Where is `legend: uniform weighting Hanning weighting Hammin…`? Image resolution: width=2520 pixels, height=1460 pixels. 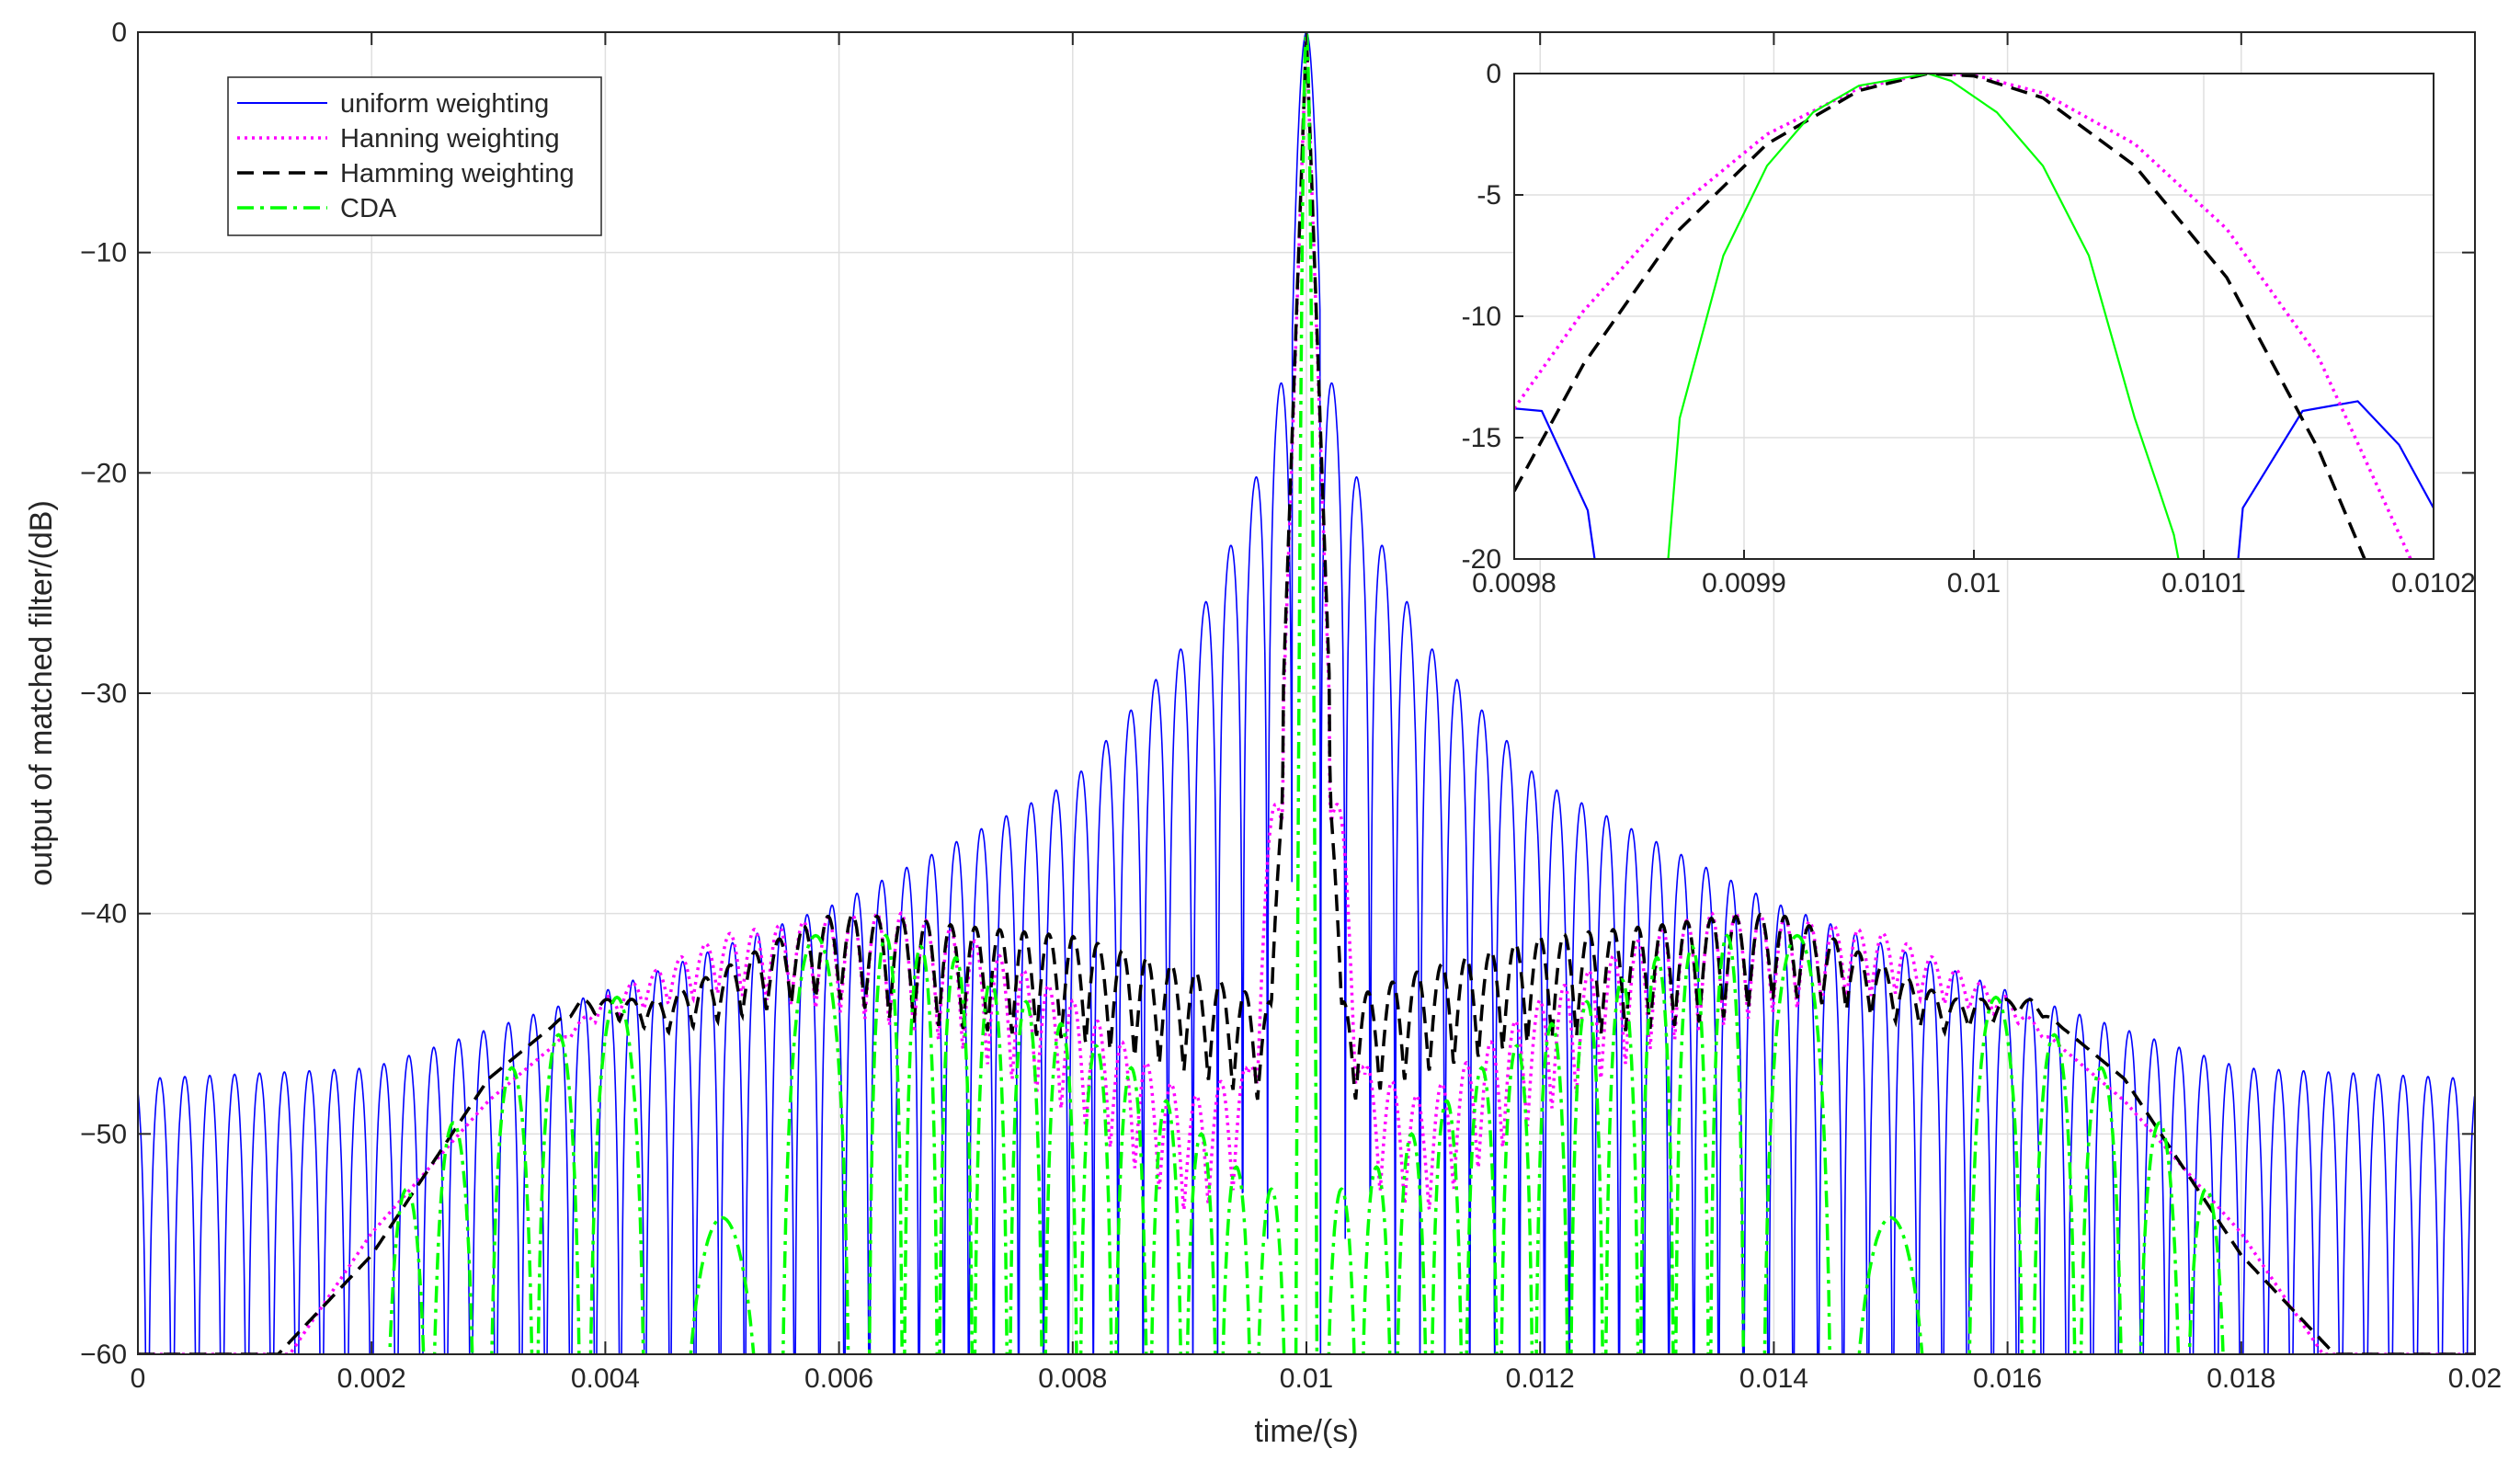 legend: uniform weighting Hanning weighting Hammin… is located at coordinates (414, 156).